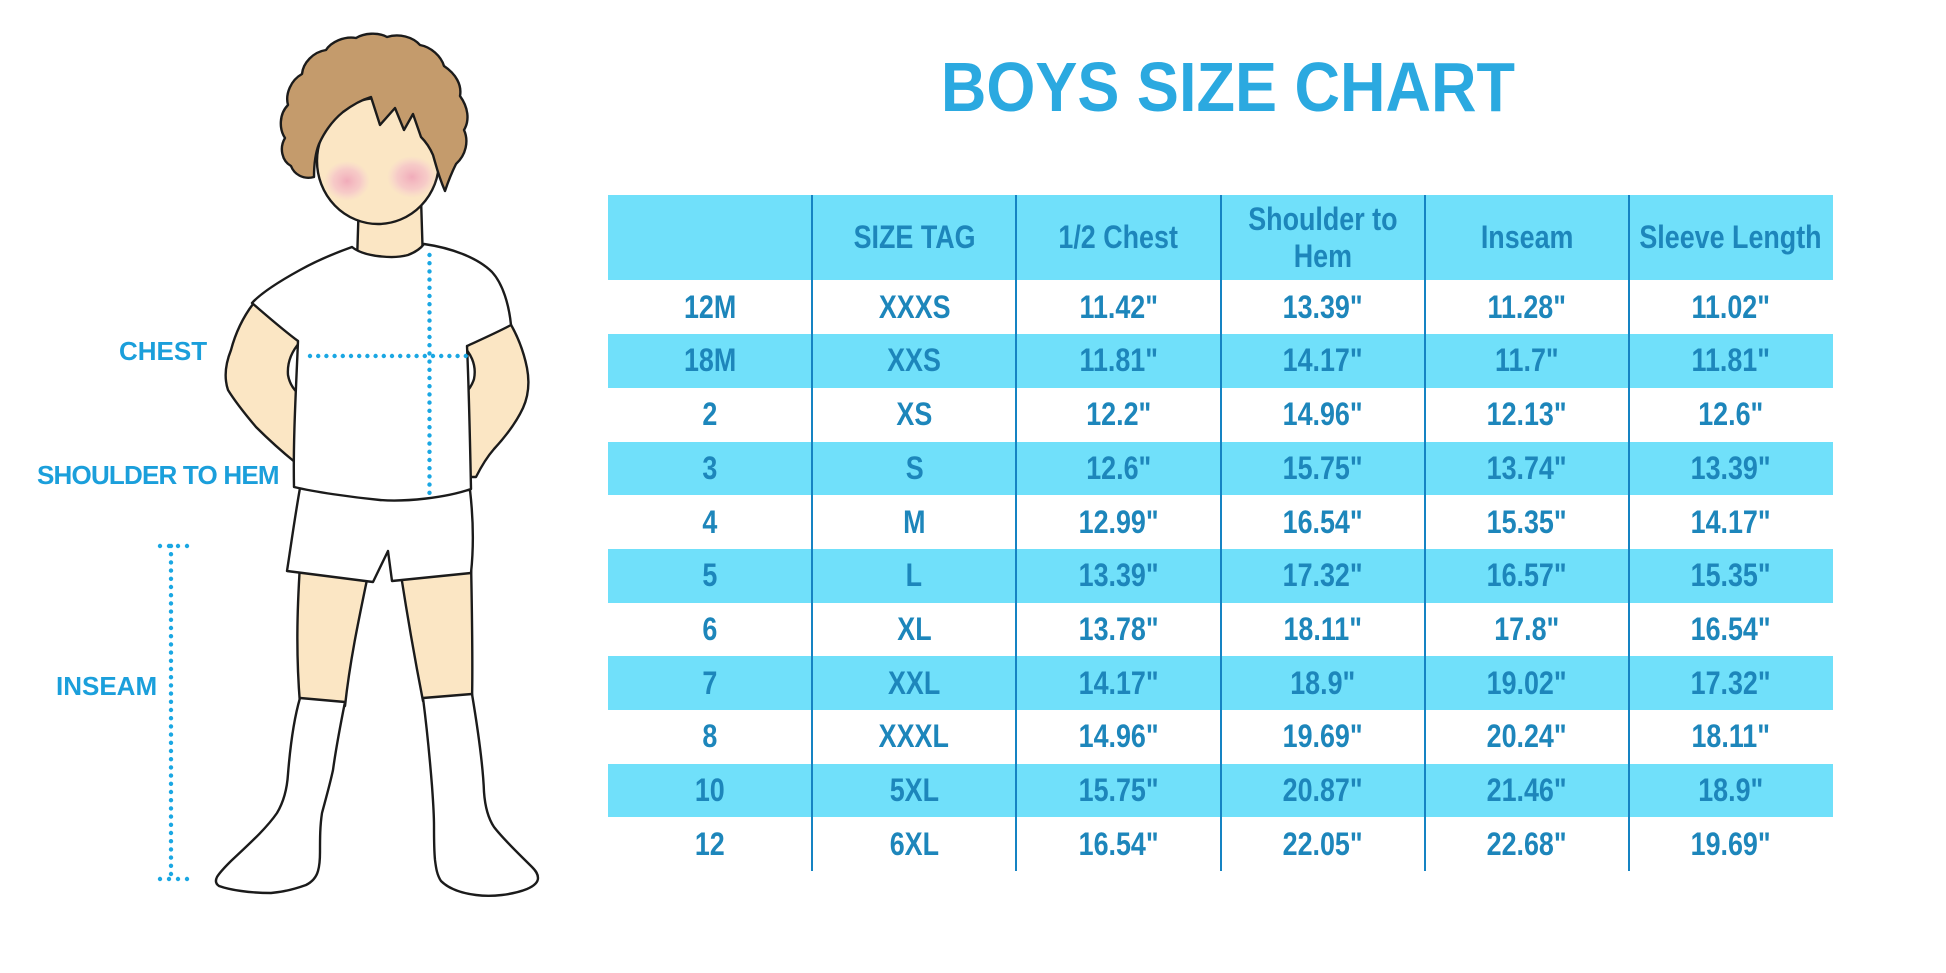 Image resolution: width=1946 pixels, height=973 pixels. What do you see at coordinates (106, 686) in the screenshot?
I see `svg-text: INSEAM` at bounding box center [106, 686].